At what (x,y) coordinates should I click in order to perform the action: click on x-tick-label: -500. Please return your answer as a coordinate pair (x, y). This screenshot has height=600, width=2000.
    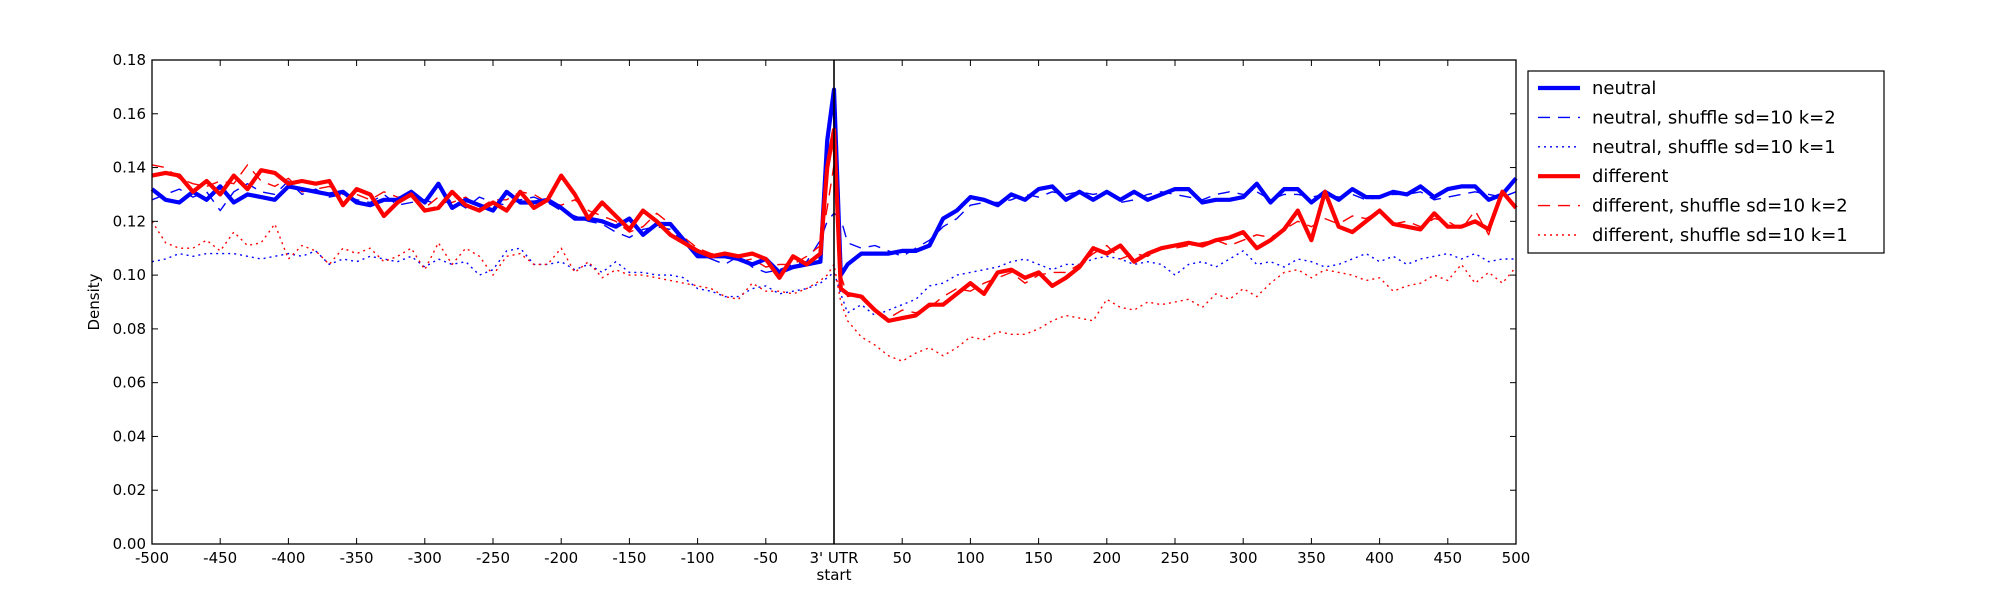
    Looking at the image, I should click on (152, 558).